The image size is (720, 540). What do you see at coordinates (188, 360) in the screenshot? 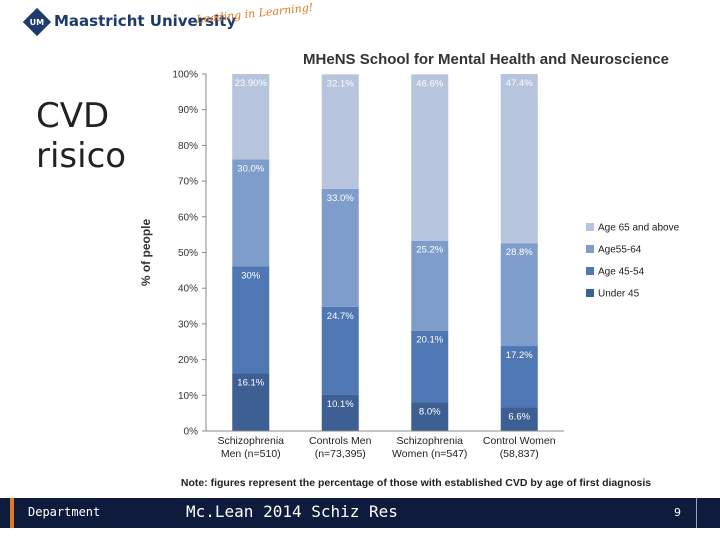
I see `y-tick-label: 20%` at bounding box center [188, 360].